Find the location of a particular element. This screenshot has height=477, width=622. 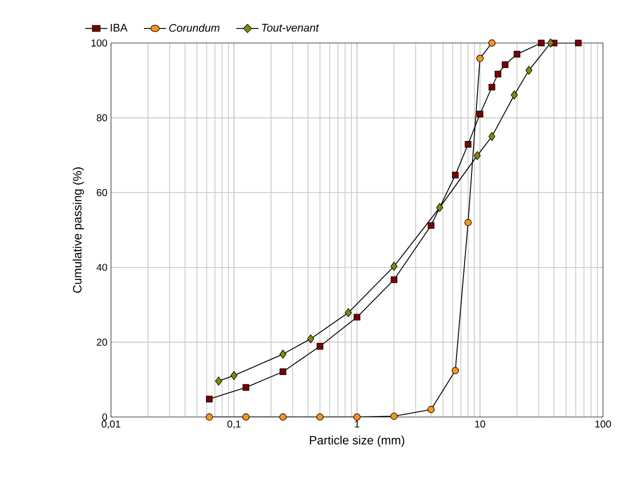

legend-label: Tout-venant is located at coordinates (291, 28).